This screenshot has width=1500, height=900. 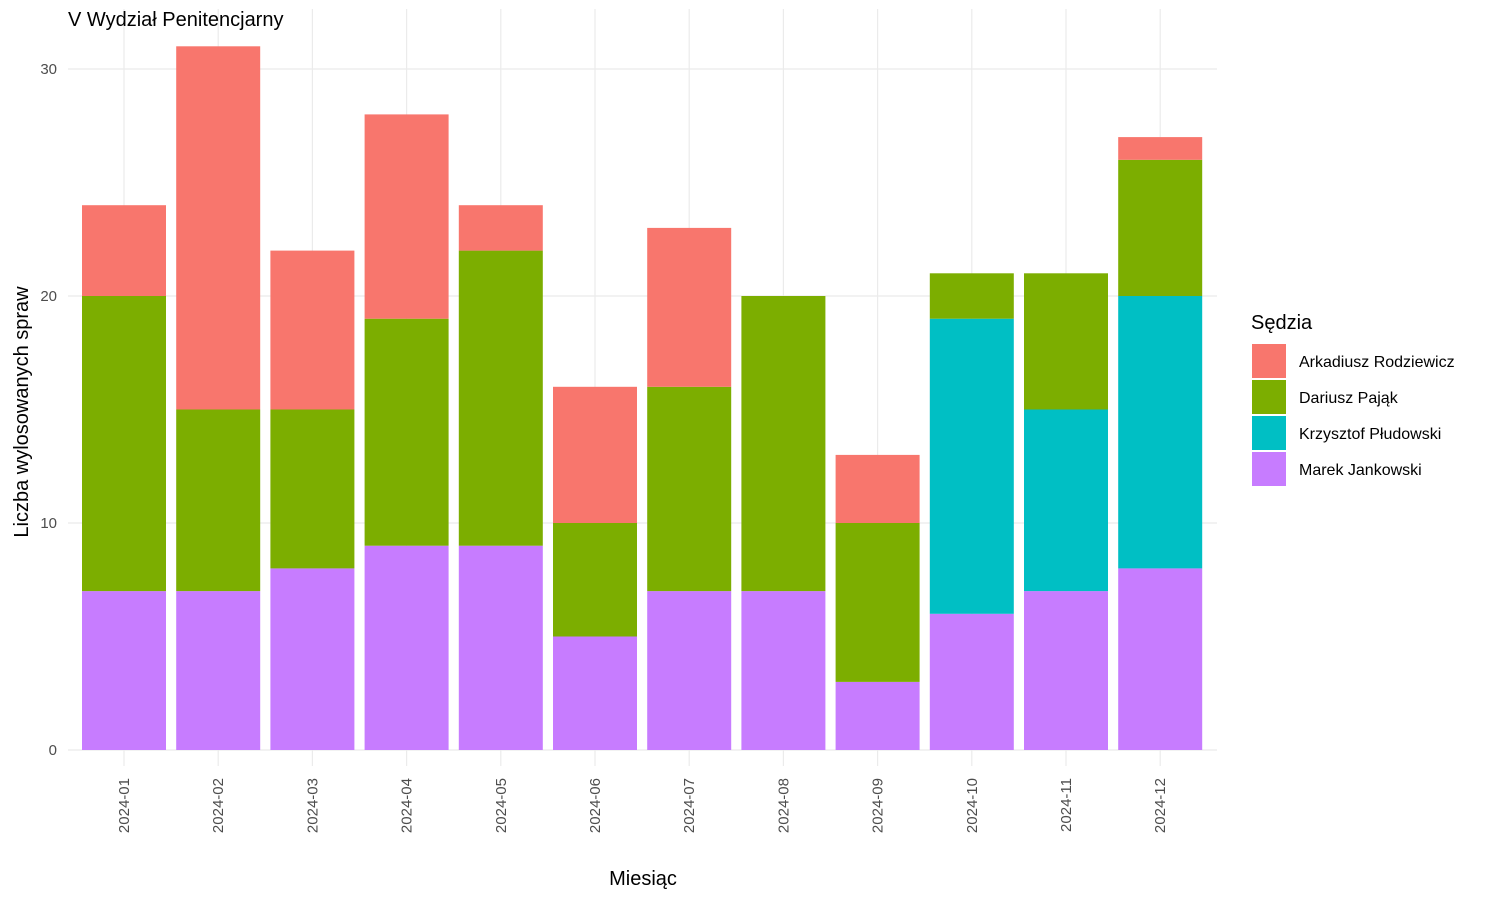 What do you see at coordinates (1349, 398) in the screenshot?
I see `legend-label: Dariusz Pająk` at bounding box center [1349, 398].